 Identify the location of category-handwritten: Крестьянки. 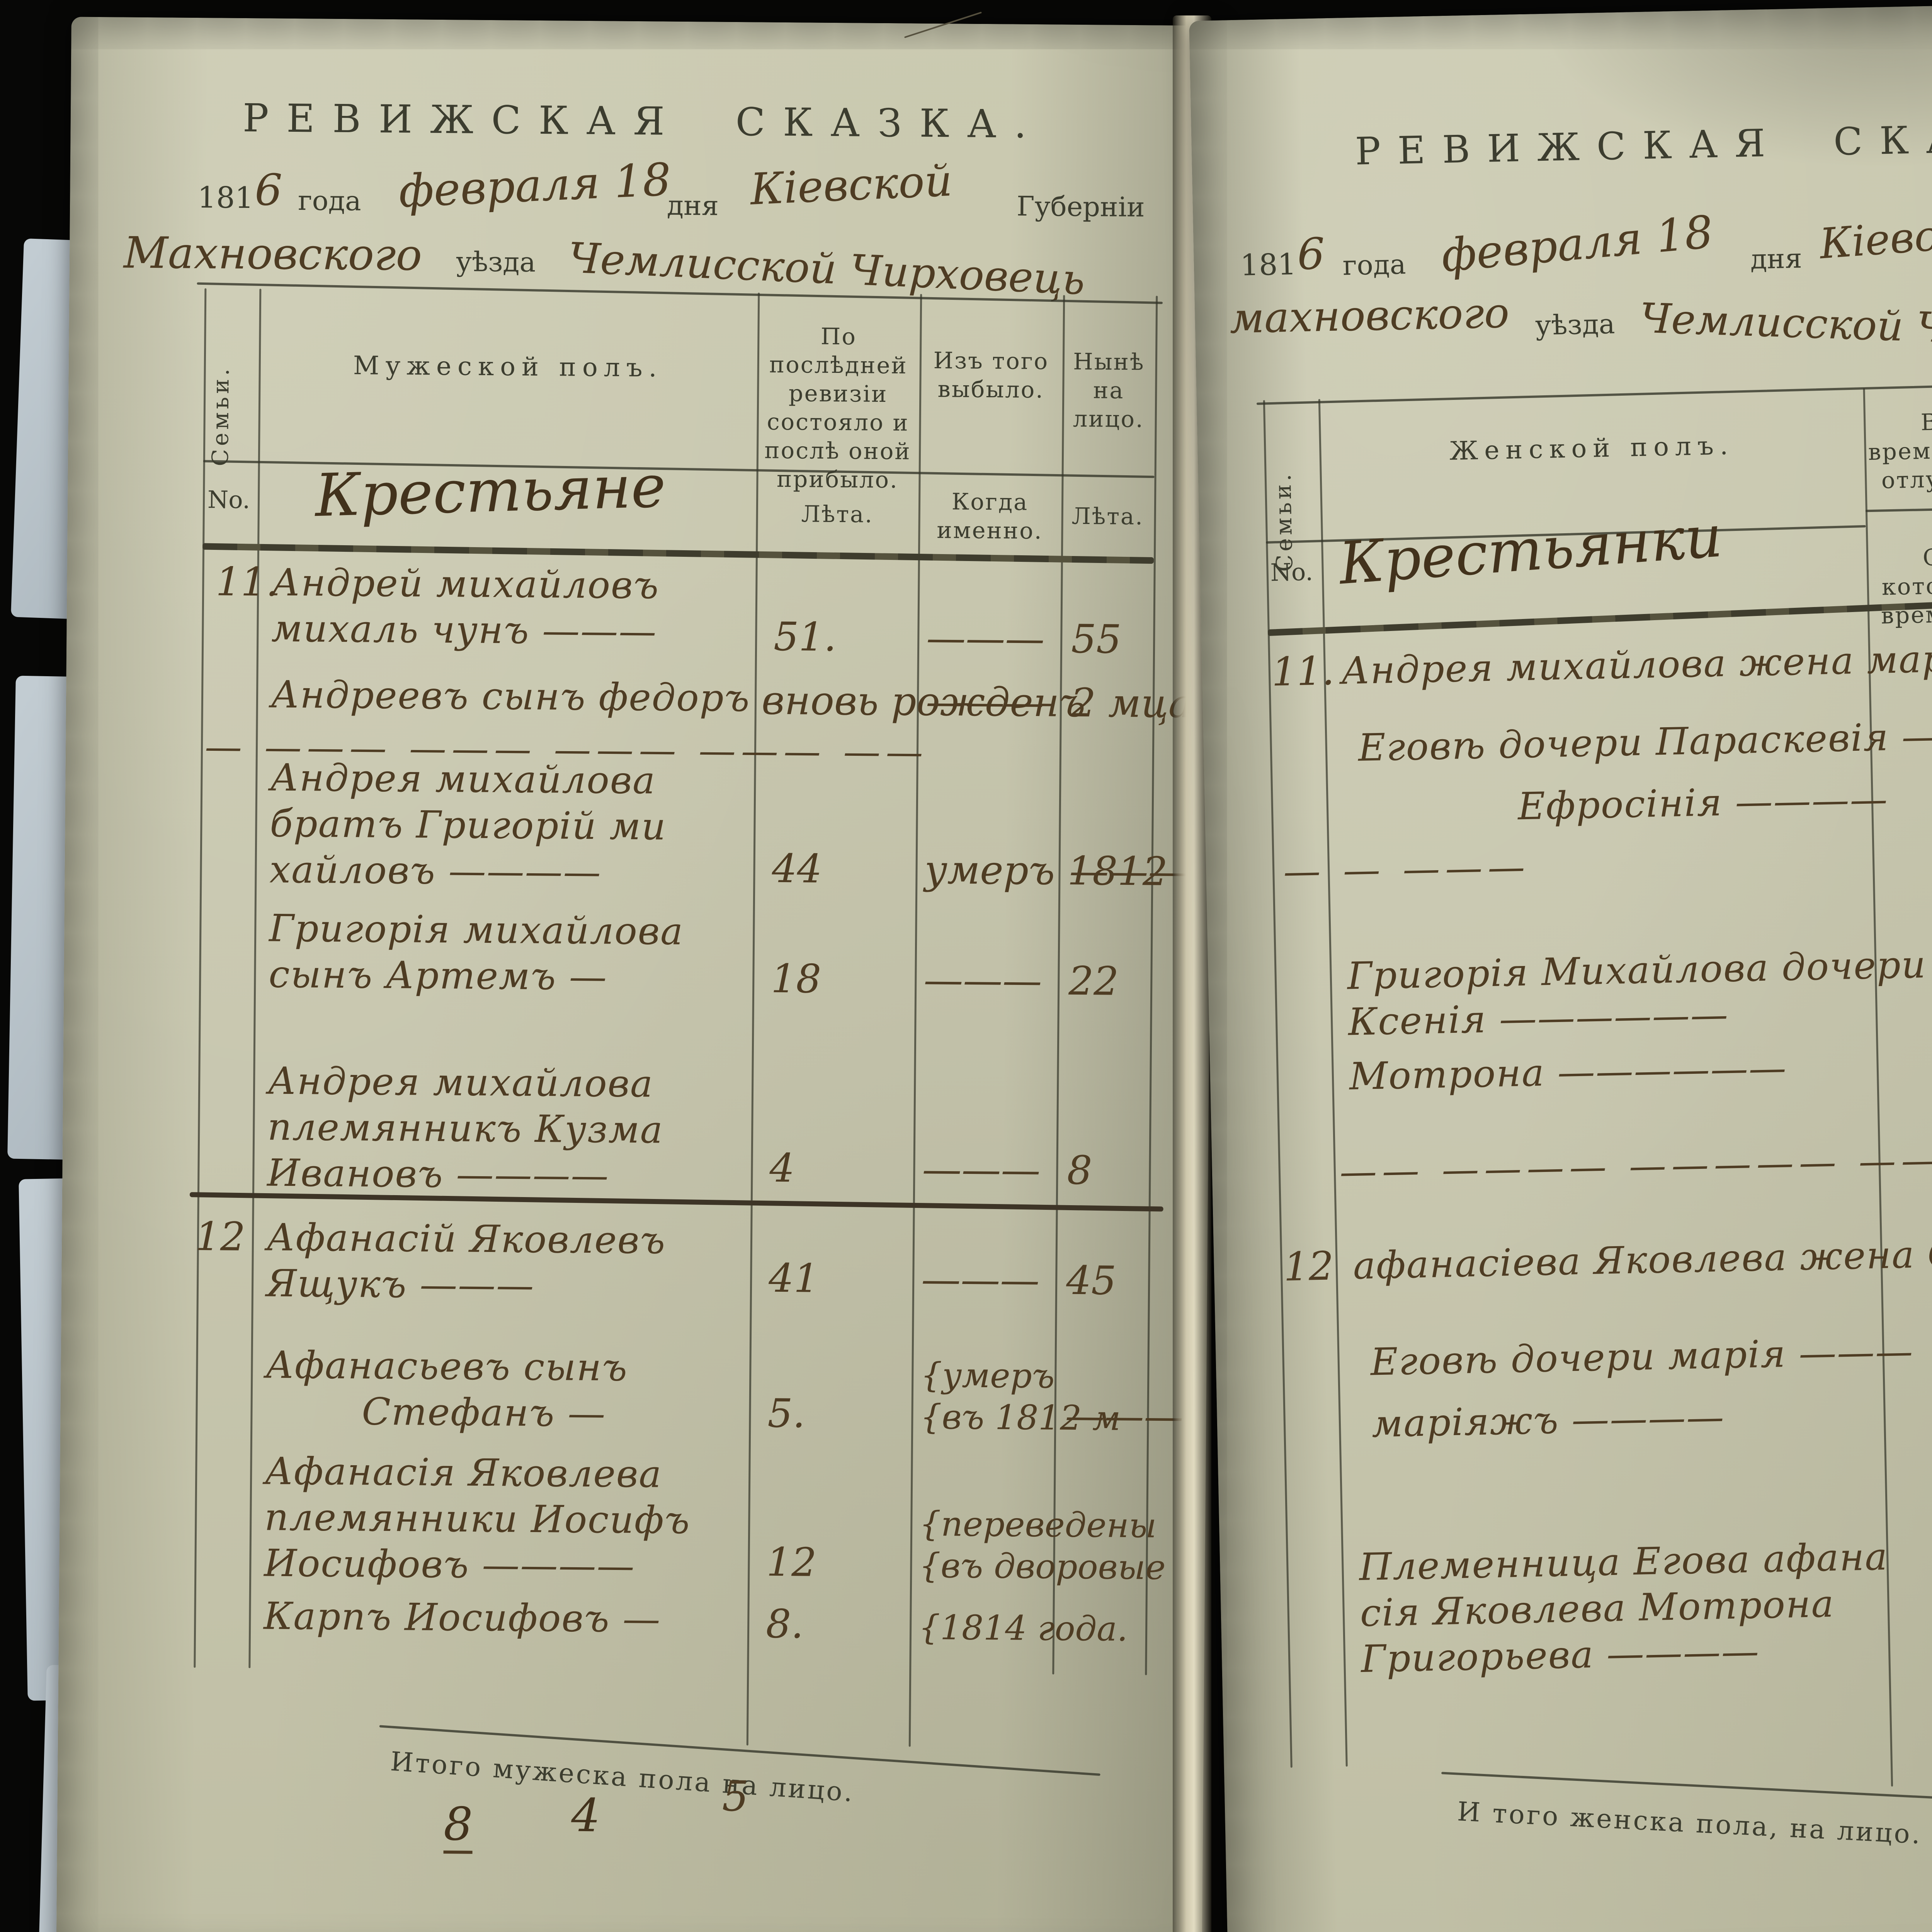
(1531, 550).